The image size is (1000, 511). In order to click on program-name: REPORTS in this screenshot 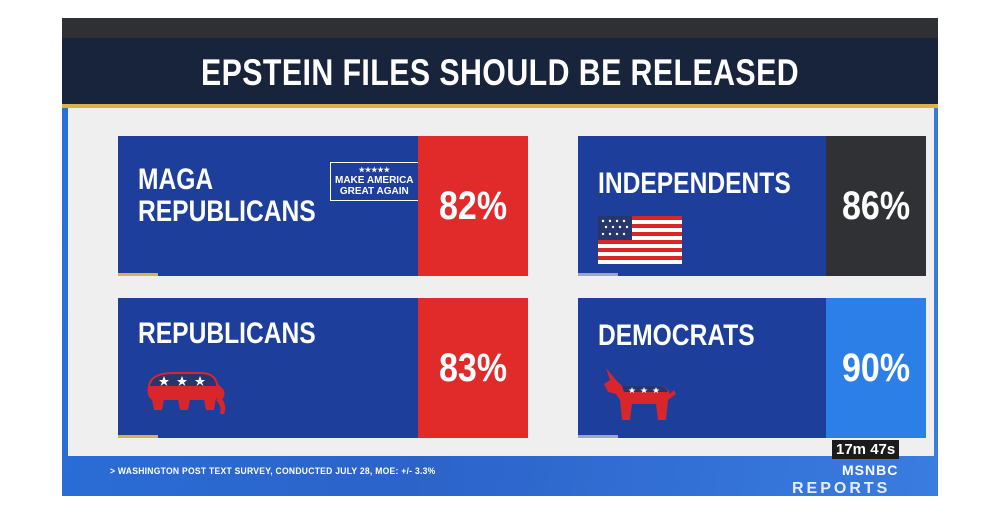, I will do `click(841, 488)`.